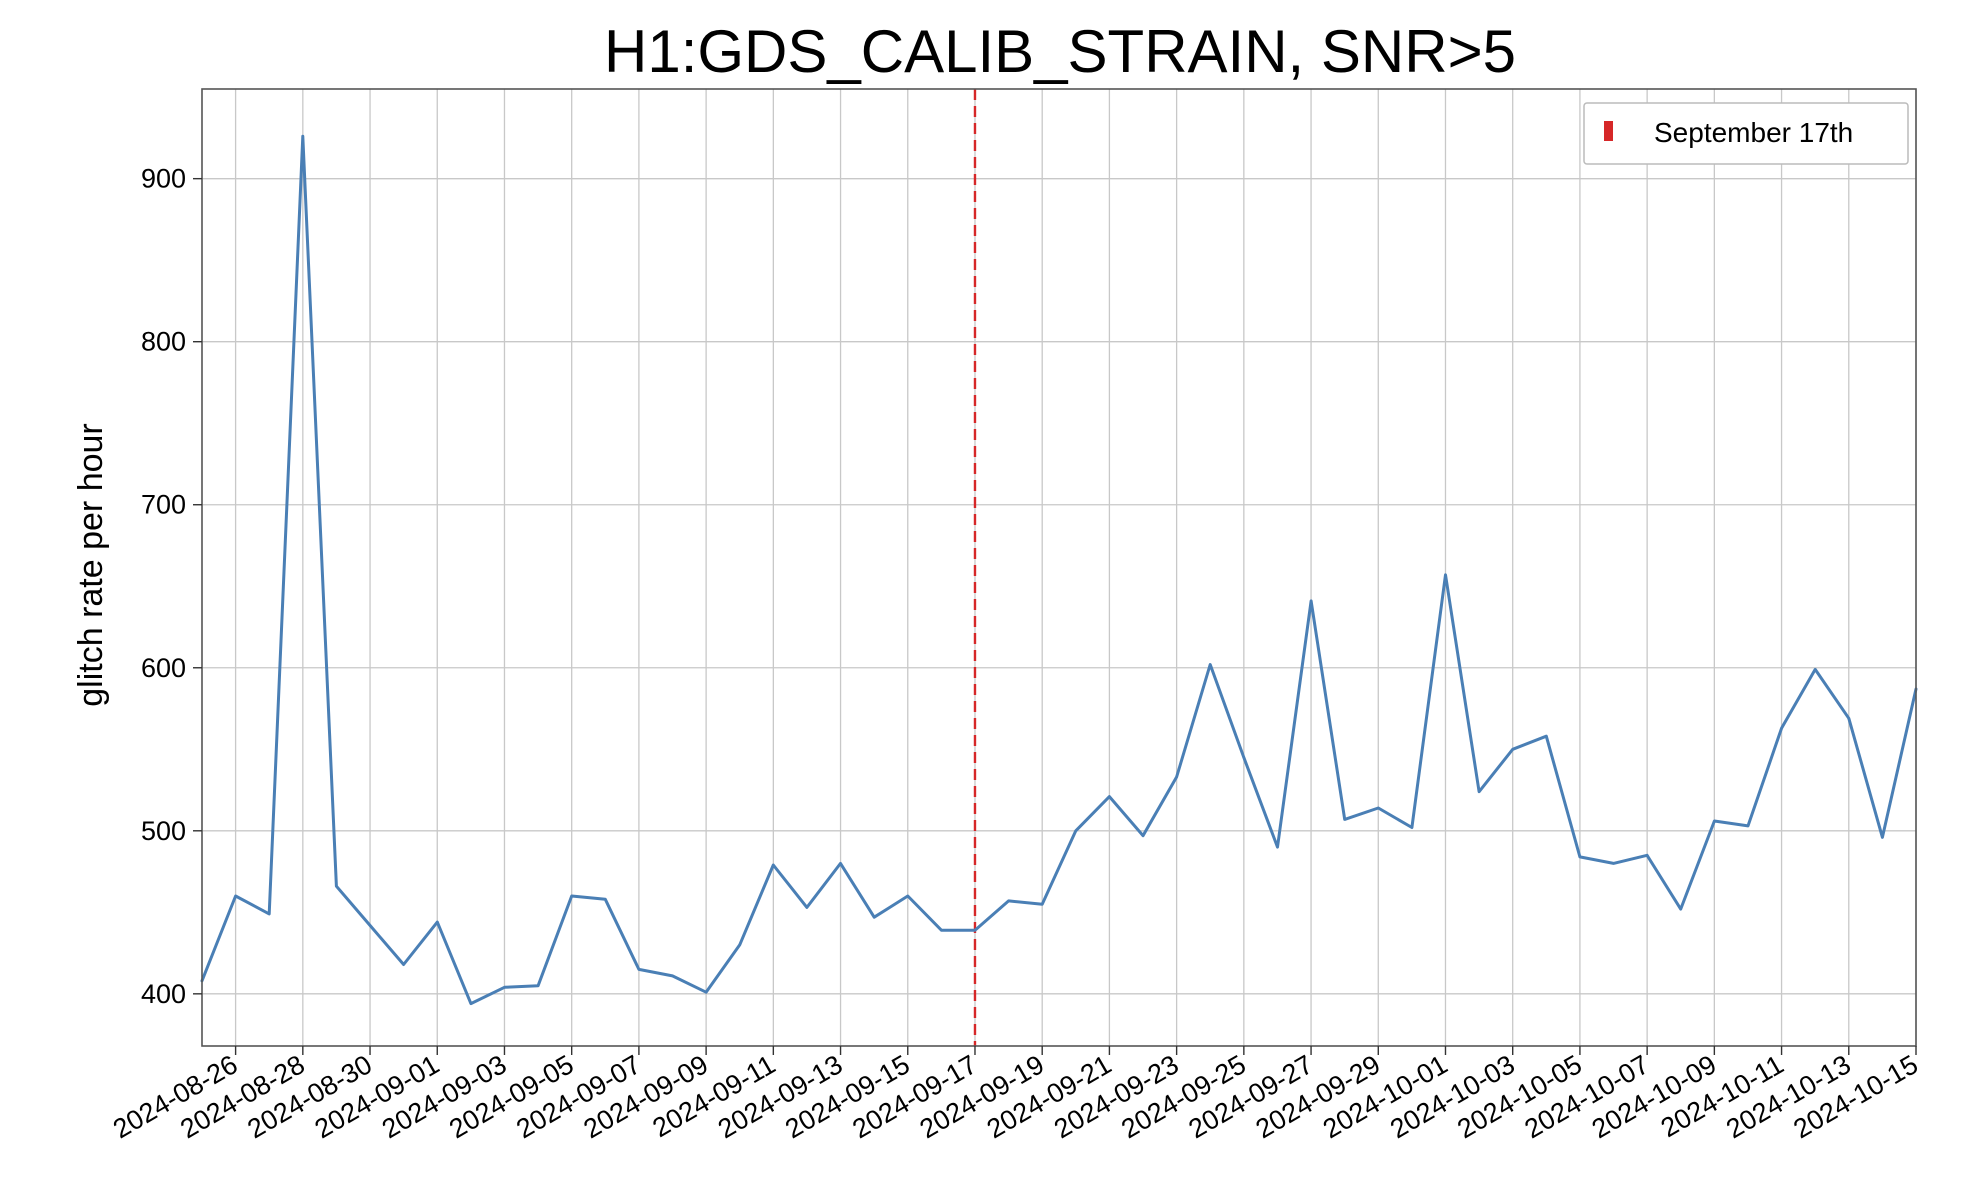  What do you see at coordinates (91, 565) in the screenshot?
I see `y-axis-label: glitch rate per hour` at bounding box center [91, 565].